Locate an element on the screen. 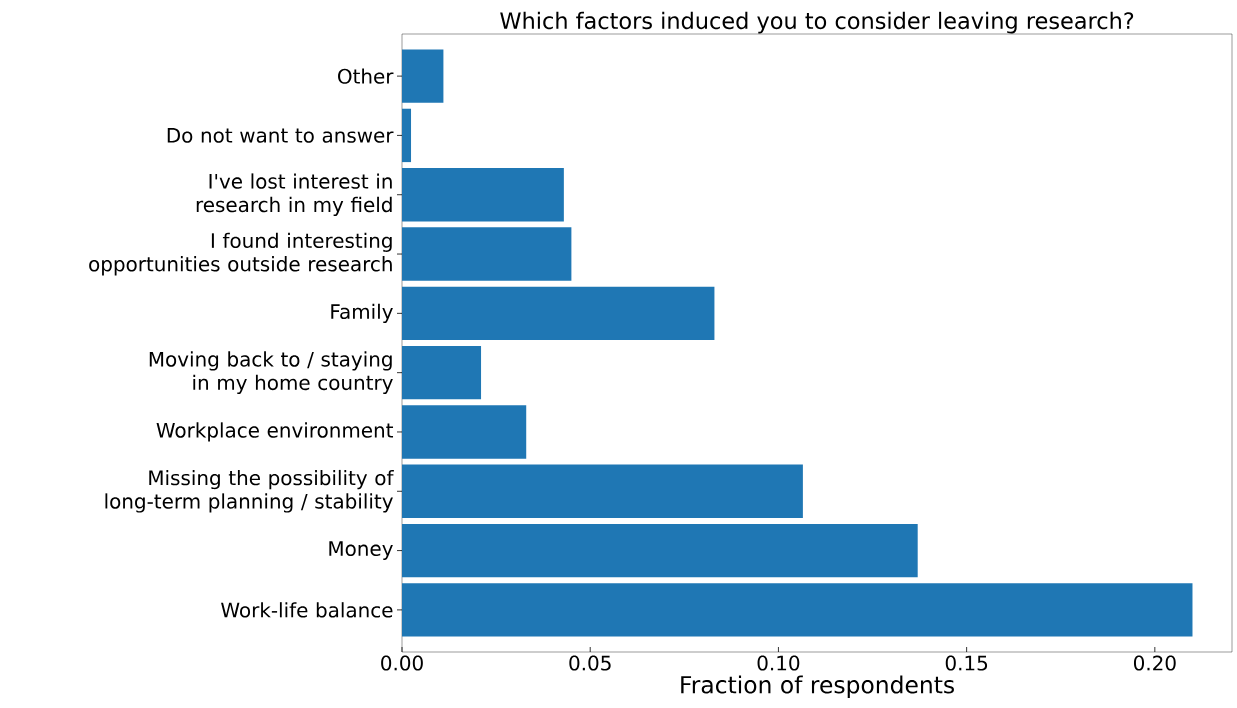 The height and width of the screenshot is (708, 1237). x-tick-label: 0.10 is located at coordinates (778, 663).